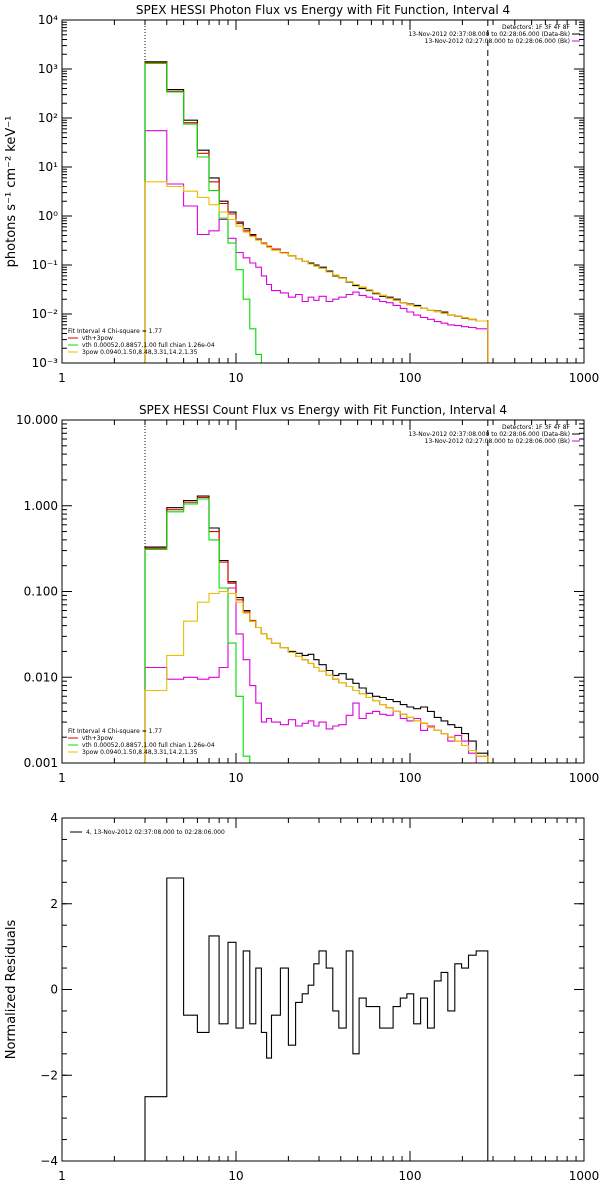 This screenshot has width=600, height=1200. What do you see at coordinates (41, 677) in the screenshot?
I see `y-tick-label: 0.010` at bounding box center [41, 677].